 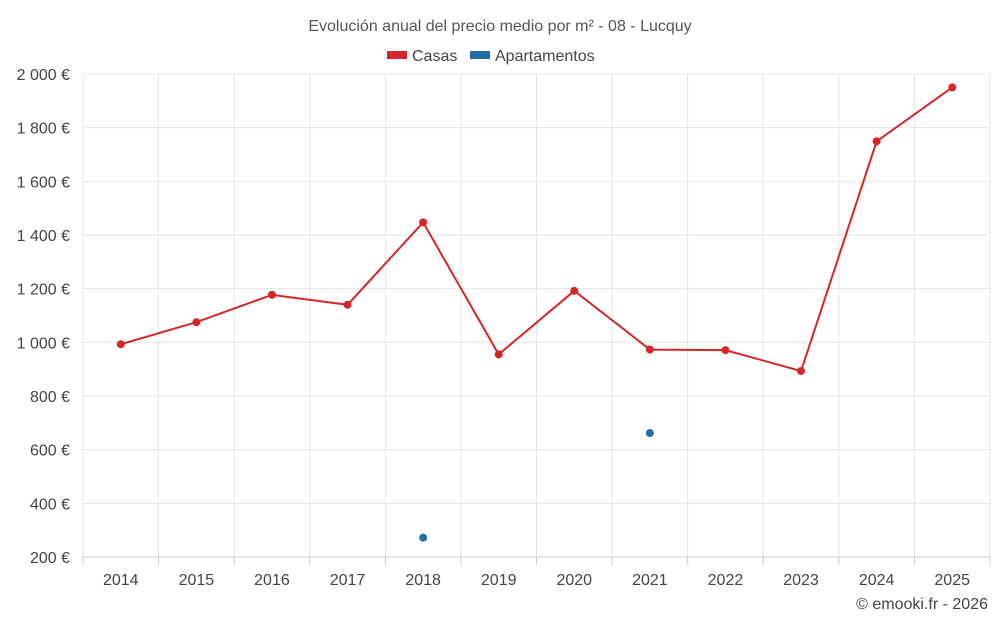 I want to click on legend-item-apartamentos: Apartamentos, so click(x=532, y=56).